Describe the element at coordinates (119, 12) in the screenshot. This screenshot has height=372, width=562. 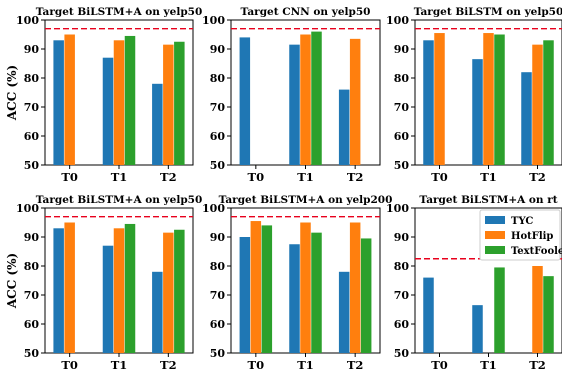
I see `chart-title: Target BiLSTM+A on yelp50` at that location.